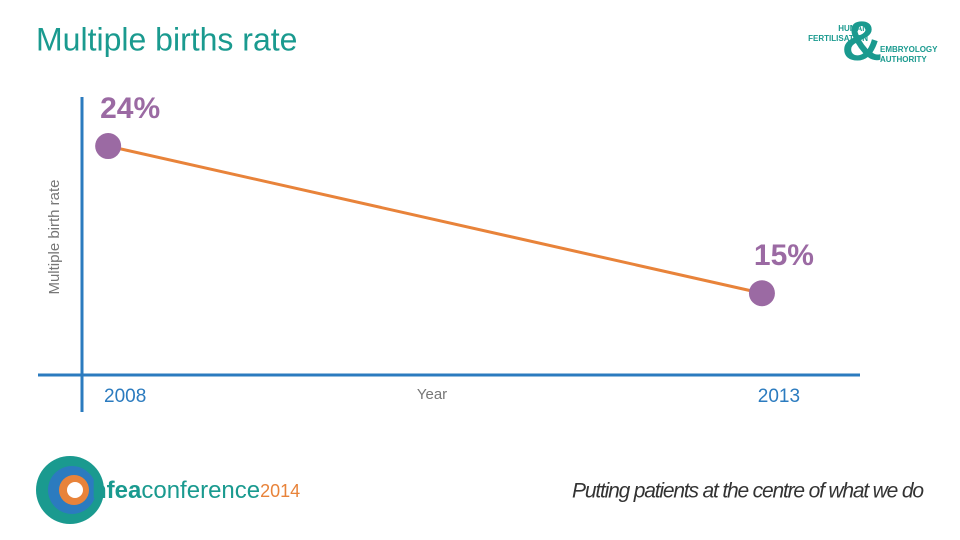 This screenshot has height=540, width=960. Describe the element at coordinates (909, 49) in the screenshot. I see `logo-text: EMBRYOLOGY` at that location.